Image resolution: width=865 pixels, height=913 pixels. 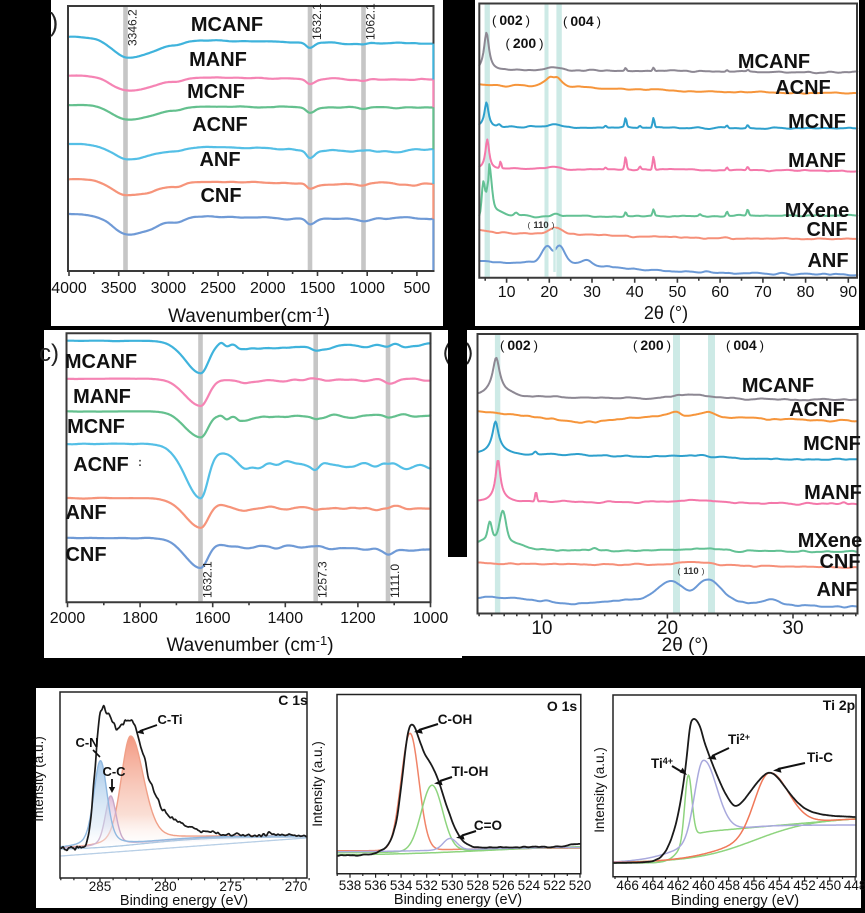 What do you see at coordinates (317, 21) in the screenshot?
I see `svg-text: 1632.1` at bounding box center [317, 21].